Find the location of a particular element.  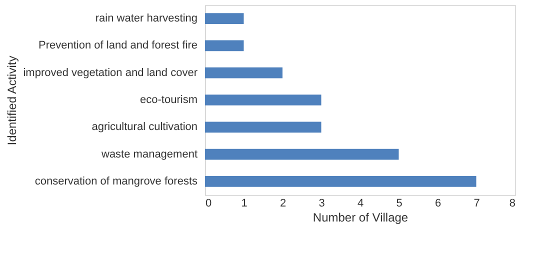

x-tick-label: 6 is located at coordinates (438, 204).